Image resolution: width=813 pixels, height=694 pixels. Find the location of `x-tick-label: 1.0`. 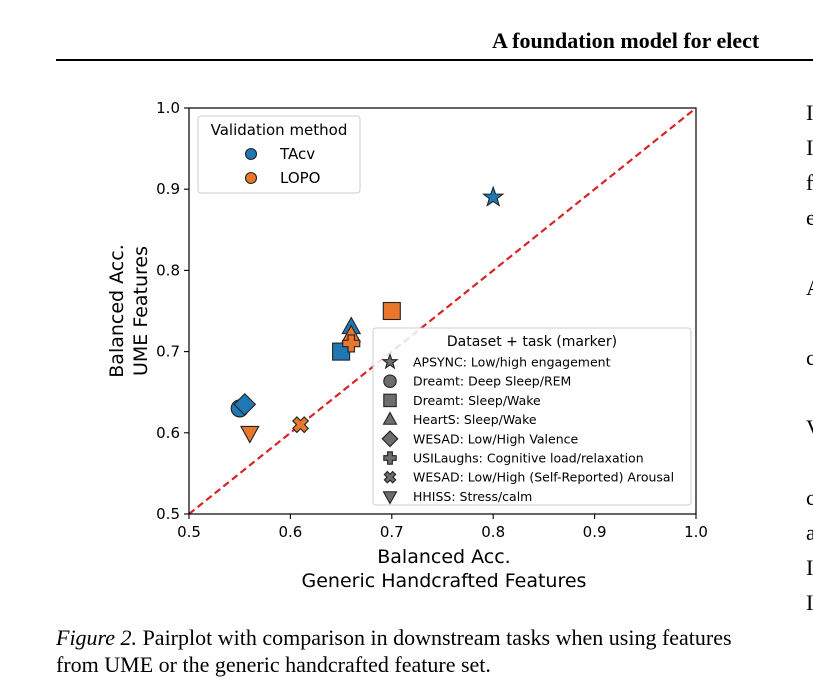

x-tick-label: 1.0 is located at coordinates (696, 532).